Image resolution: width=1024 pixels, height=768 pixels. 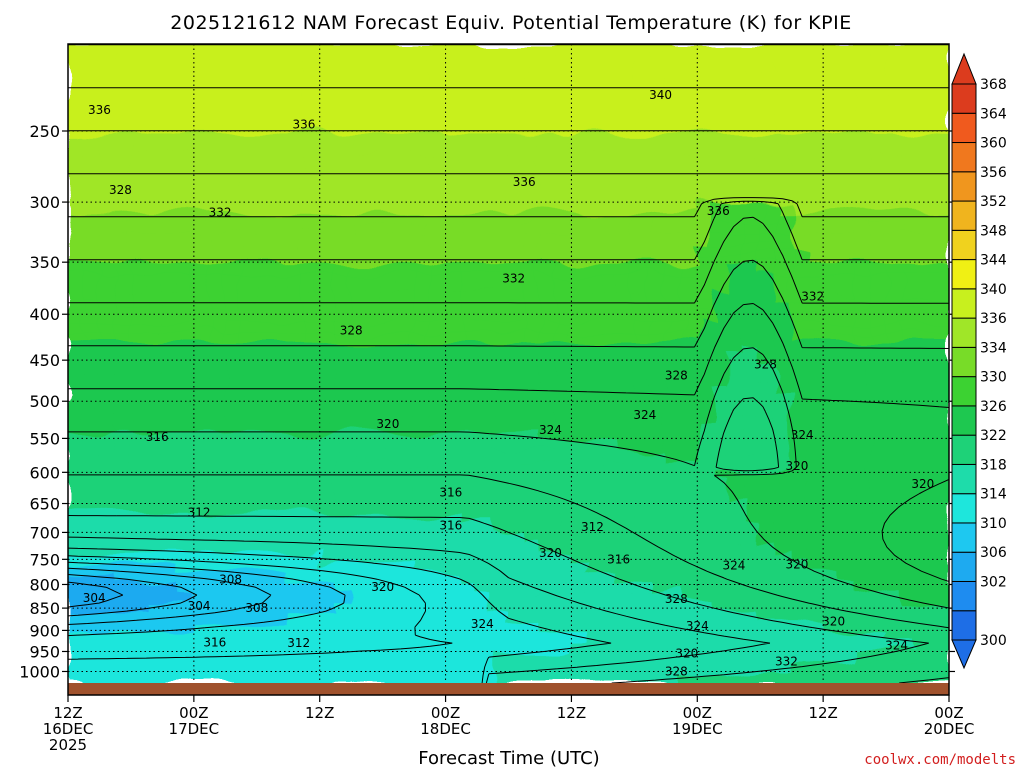 I want to click on contour-label: 320, so click(x=796, y=564).